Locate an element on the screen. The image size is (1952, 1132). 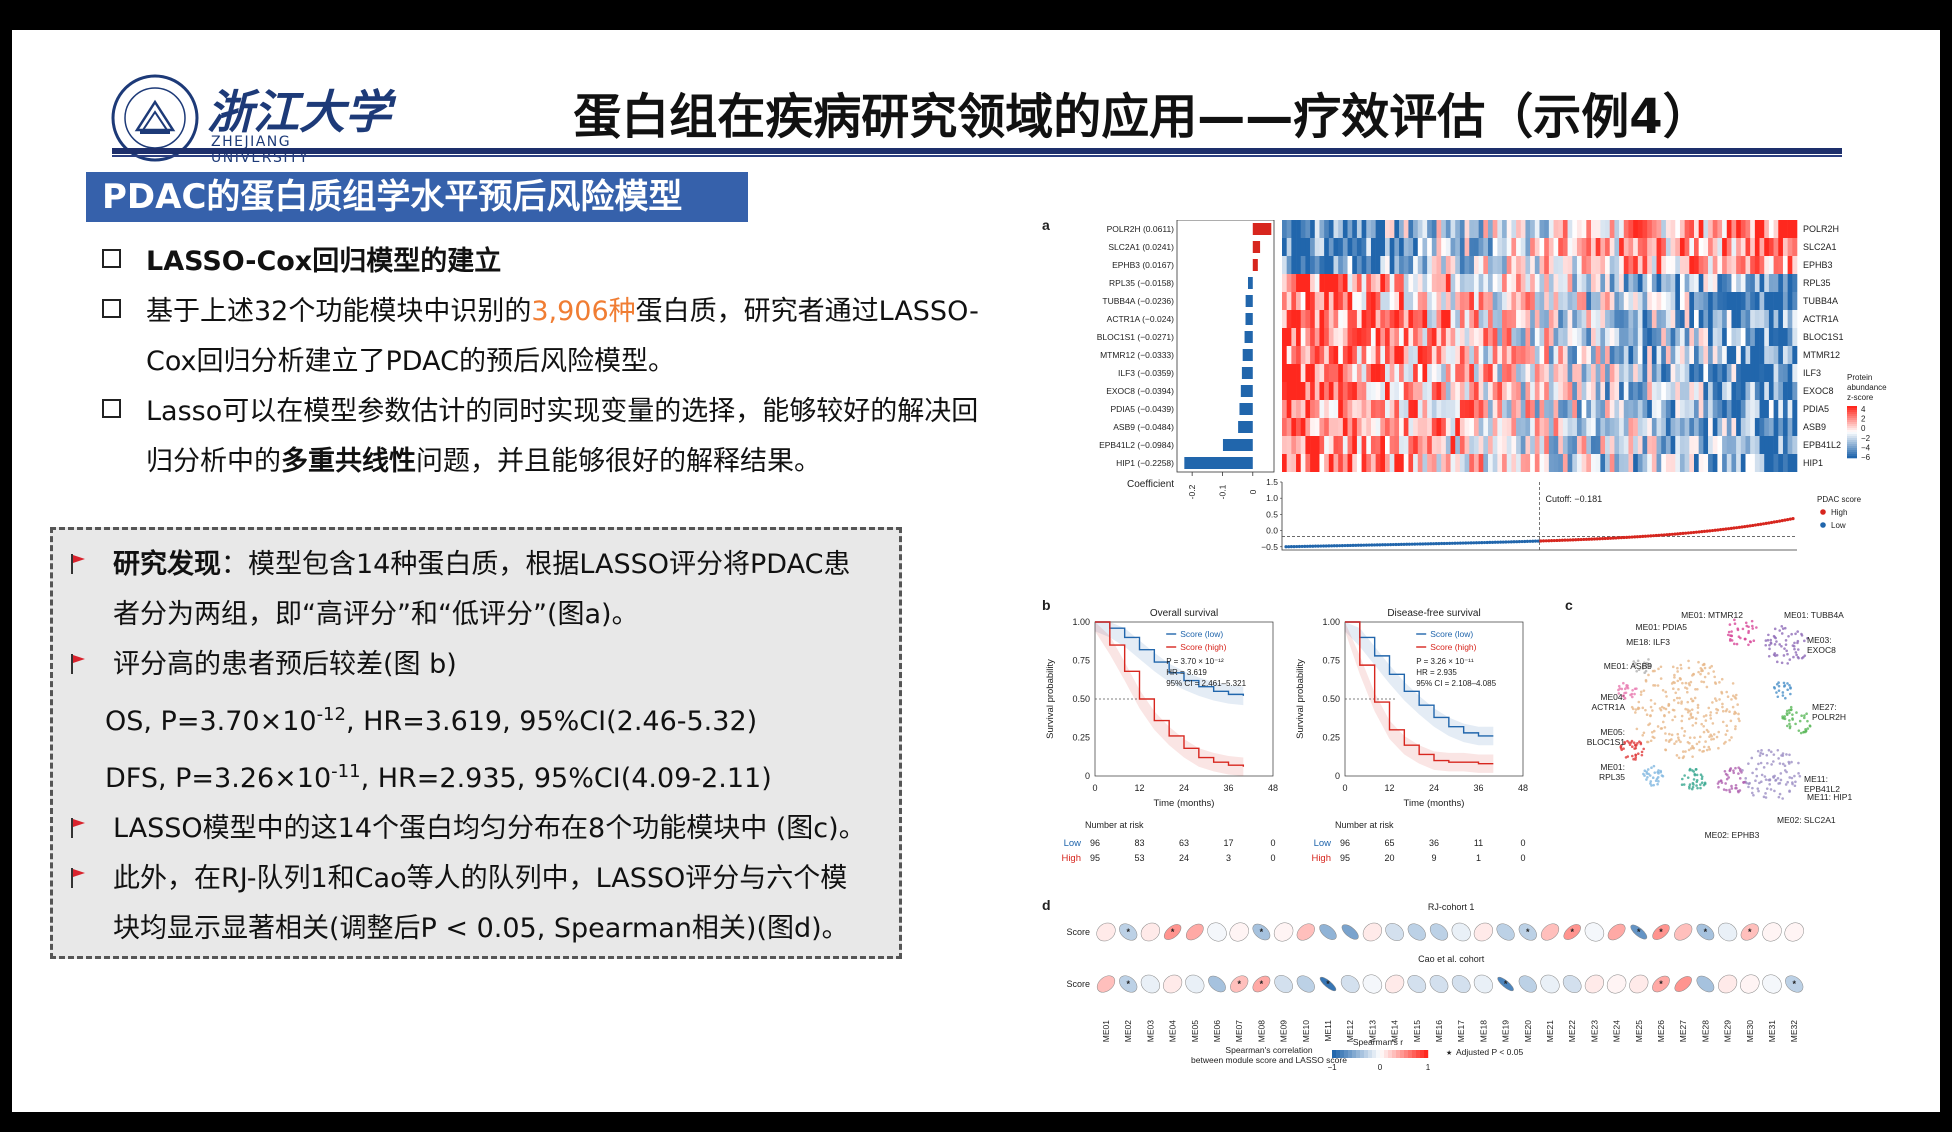
heatmap-gene-label: ASB9 is located at coordinates (1814, 427).